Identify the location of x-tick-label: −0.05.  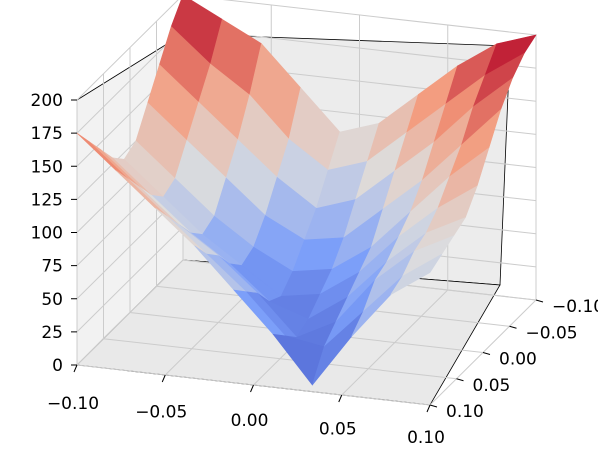
(161, 413).